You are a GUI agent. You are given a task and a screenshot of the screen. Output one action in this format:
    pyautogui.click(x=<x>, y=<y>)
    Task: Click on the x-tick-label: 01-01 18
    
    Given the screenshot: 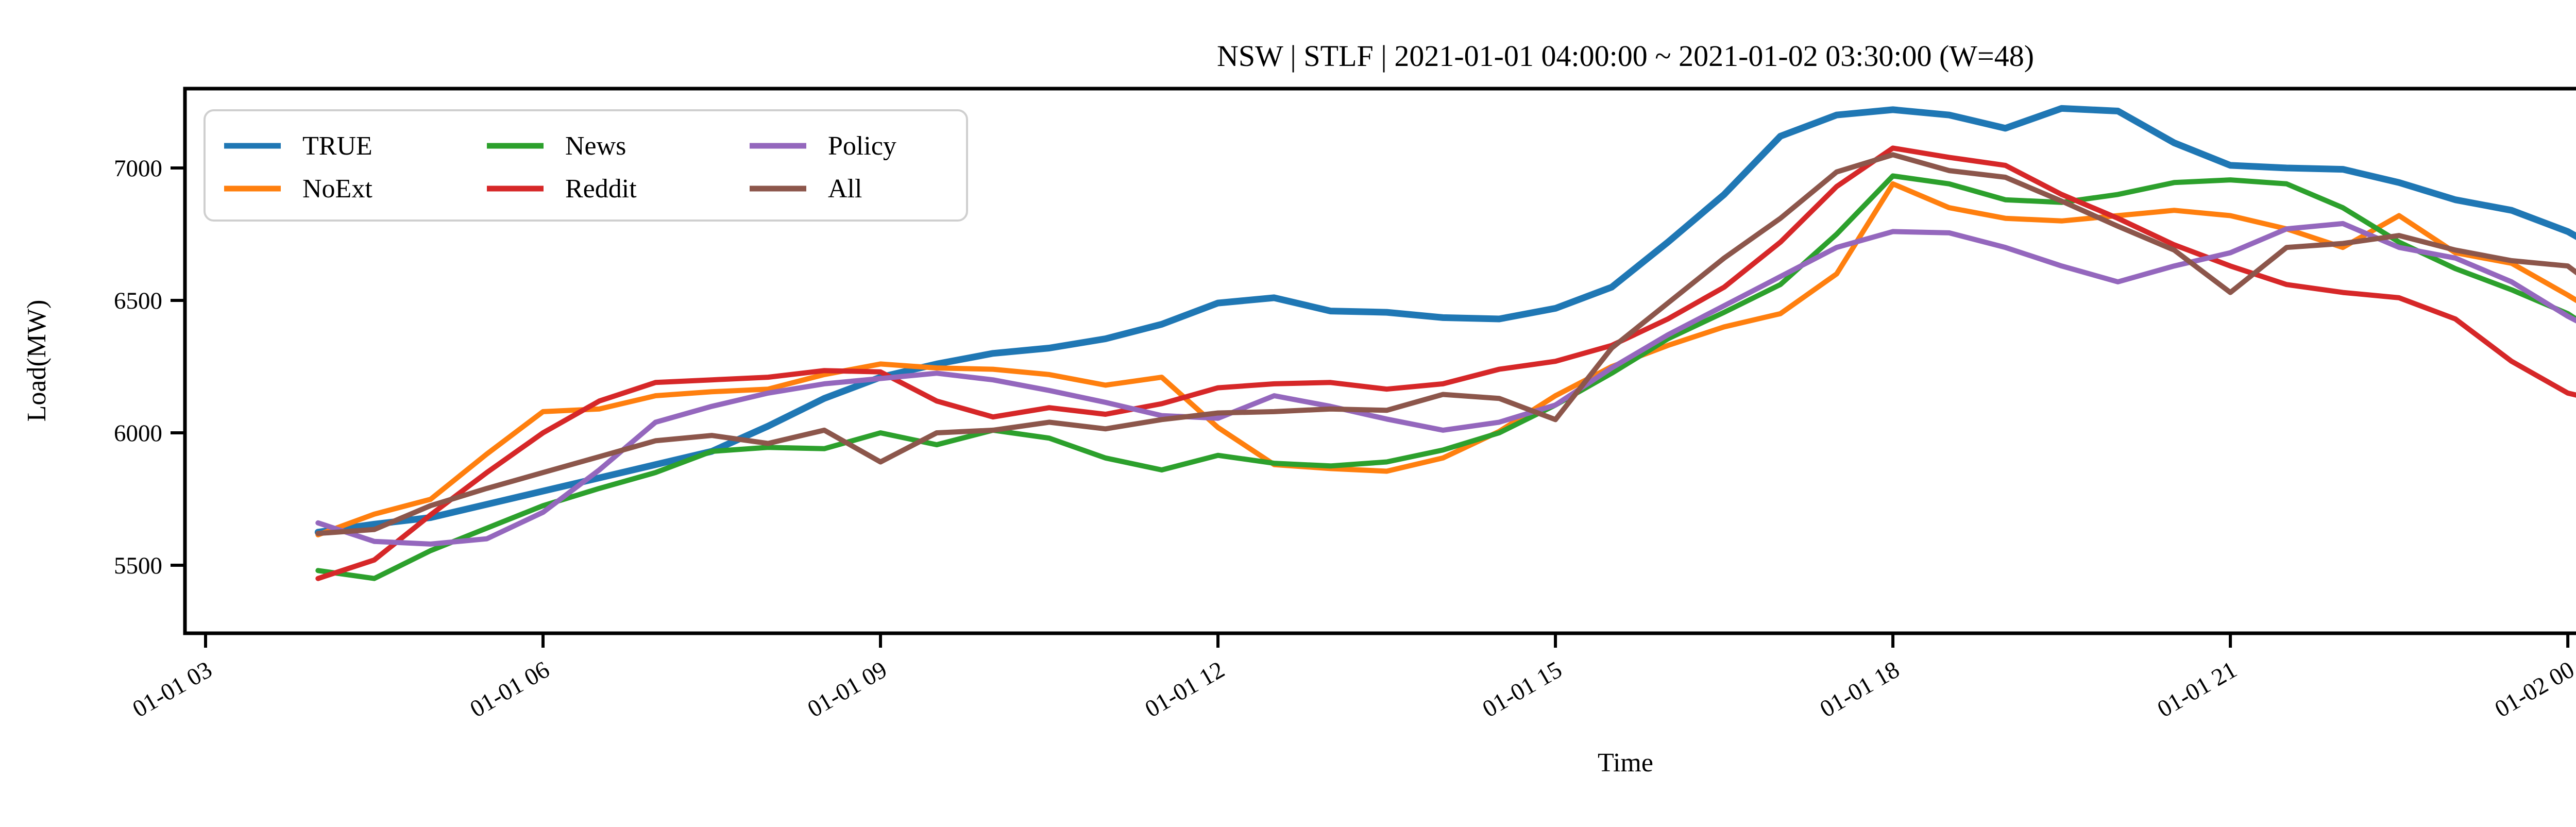 What is the action you would take?
    pyautogui.click(x=1860, y=689)
    